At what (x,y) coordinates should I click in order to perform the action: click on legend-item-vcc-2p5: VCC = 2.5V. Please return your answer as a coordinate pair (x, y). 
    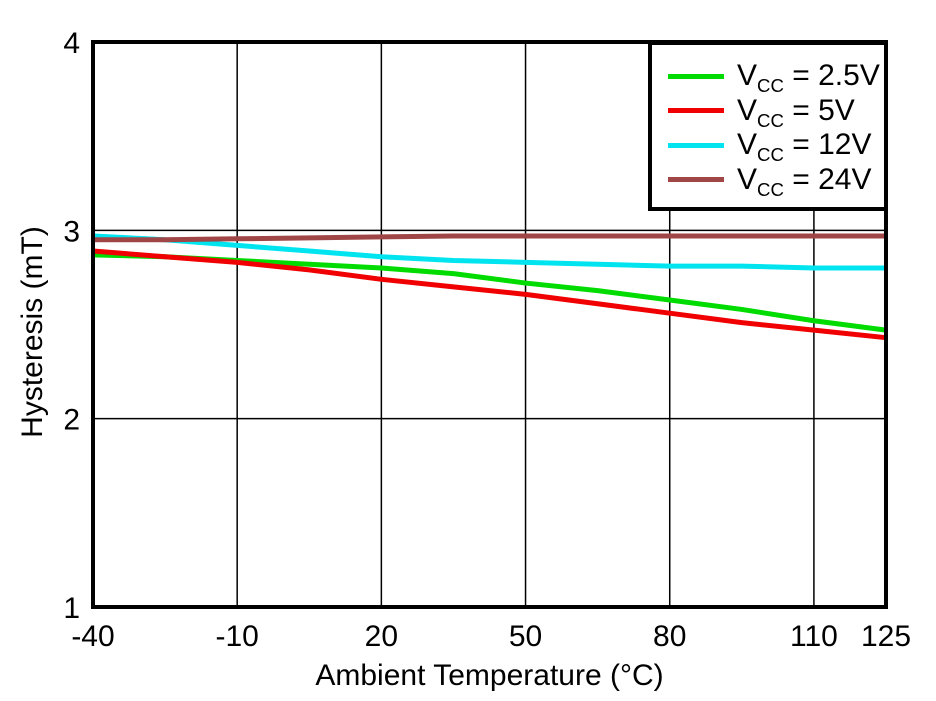
    Looking at the image, I should click on (776, 78).